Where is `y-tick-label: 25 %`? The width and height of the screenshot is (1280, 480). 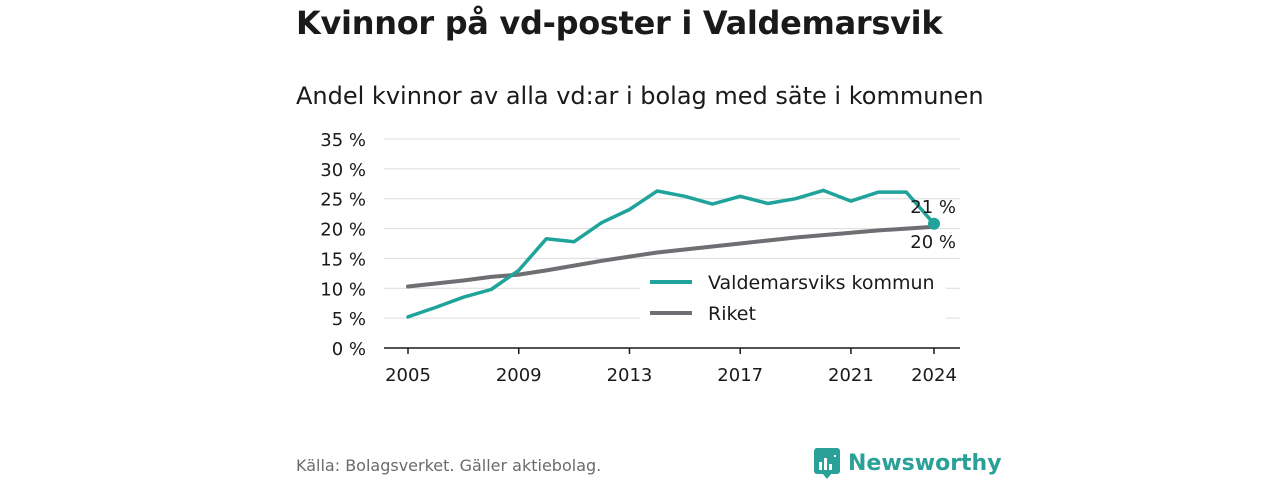
y-tick-label: 25 % is located at coordinates (343, 200).